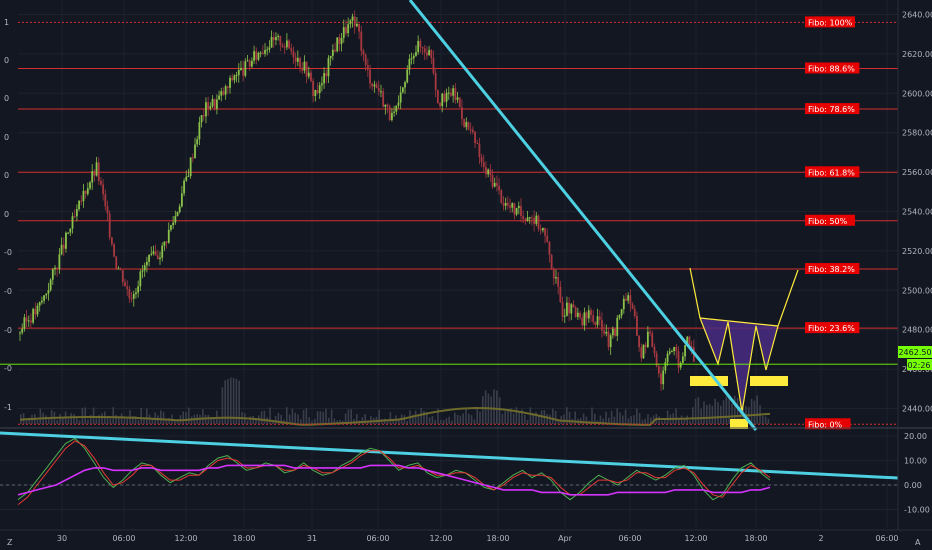  What do you see at coordinates (449, 455) in the screenshot?
I see `oscillator-trendline` at bounding box center [449, 455].